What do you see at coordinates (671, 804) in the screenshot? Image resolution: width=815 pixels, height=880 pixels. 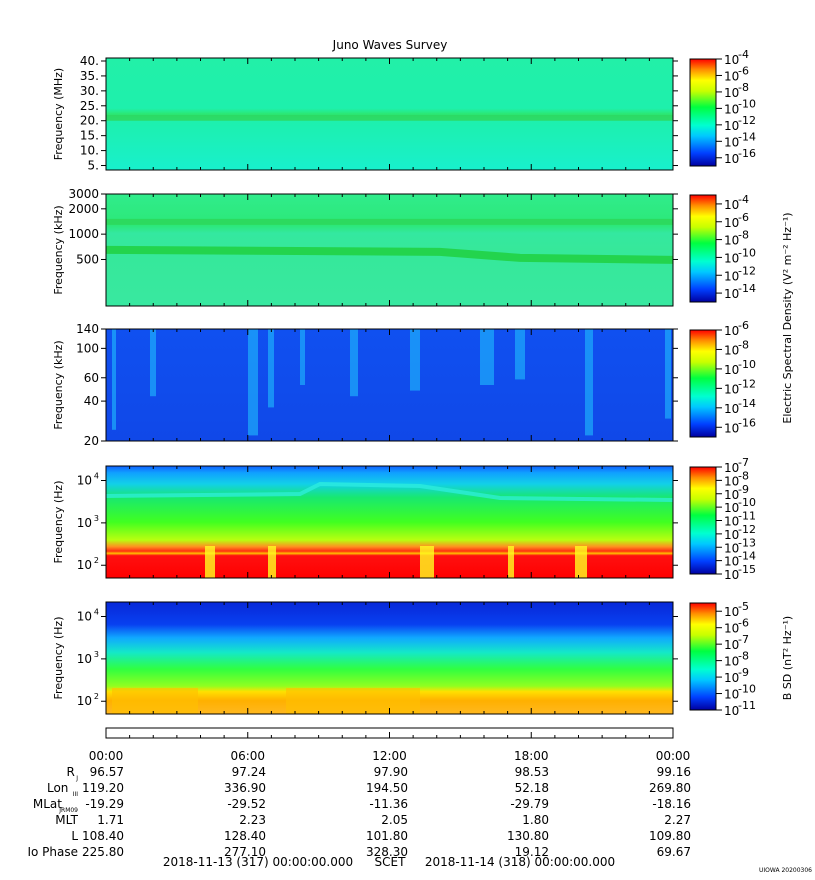 I see `ephemeris-value: -18.16` at bounding box center [671, 804].